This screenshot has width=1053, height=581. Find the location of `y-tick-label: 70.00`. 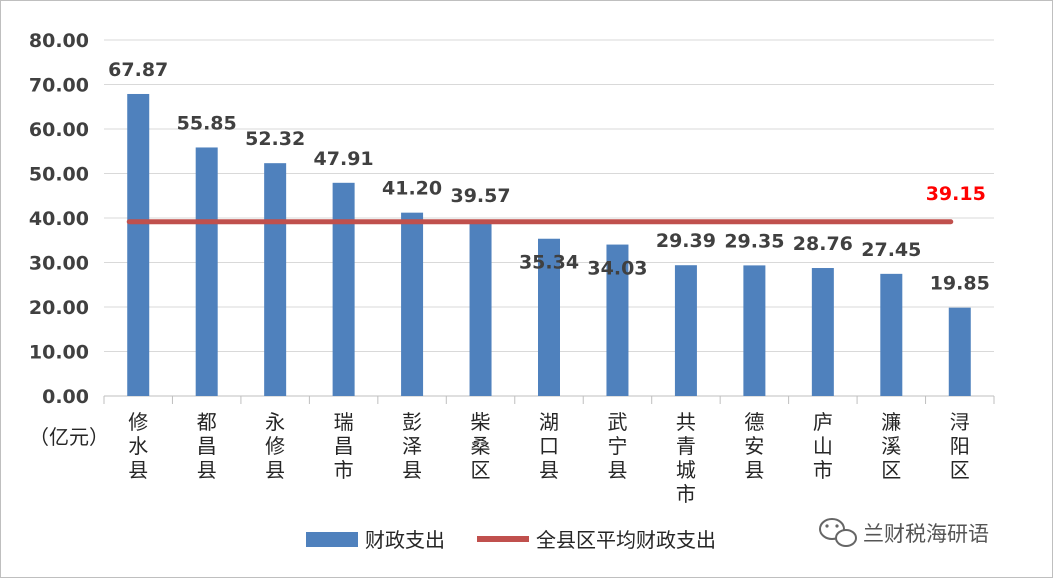

y-tick-label: 70.00 is located at coordinates (59, 86).